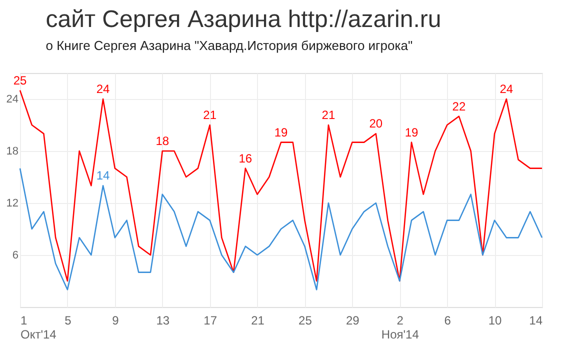 Image resolution: width=564 pixels, height=352 pixels. What do you see at coordinates (229, 45) in the screenshot?
I see `chart-subtitle: о Книге Сергея Азарина "Хавард.История биржевого игрока"` at bounding box center [229, 45].